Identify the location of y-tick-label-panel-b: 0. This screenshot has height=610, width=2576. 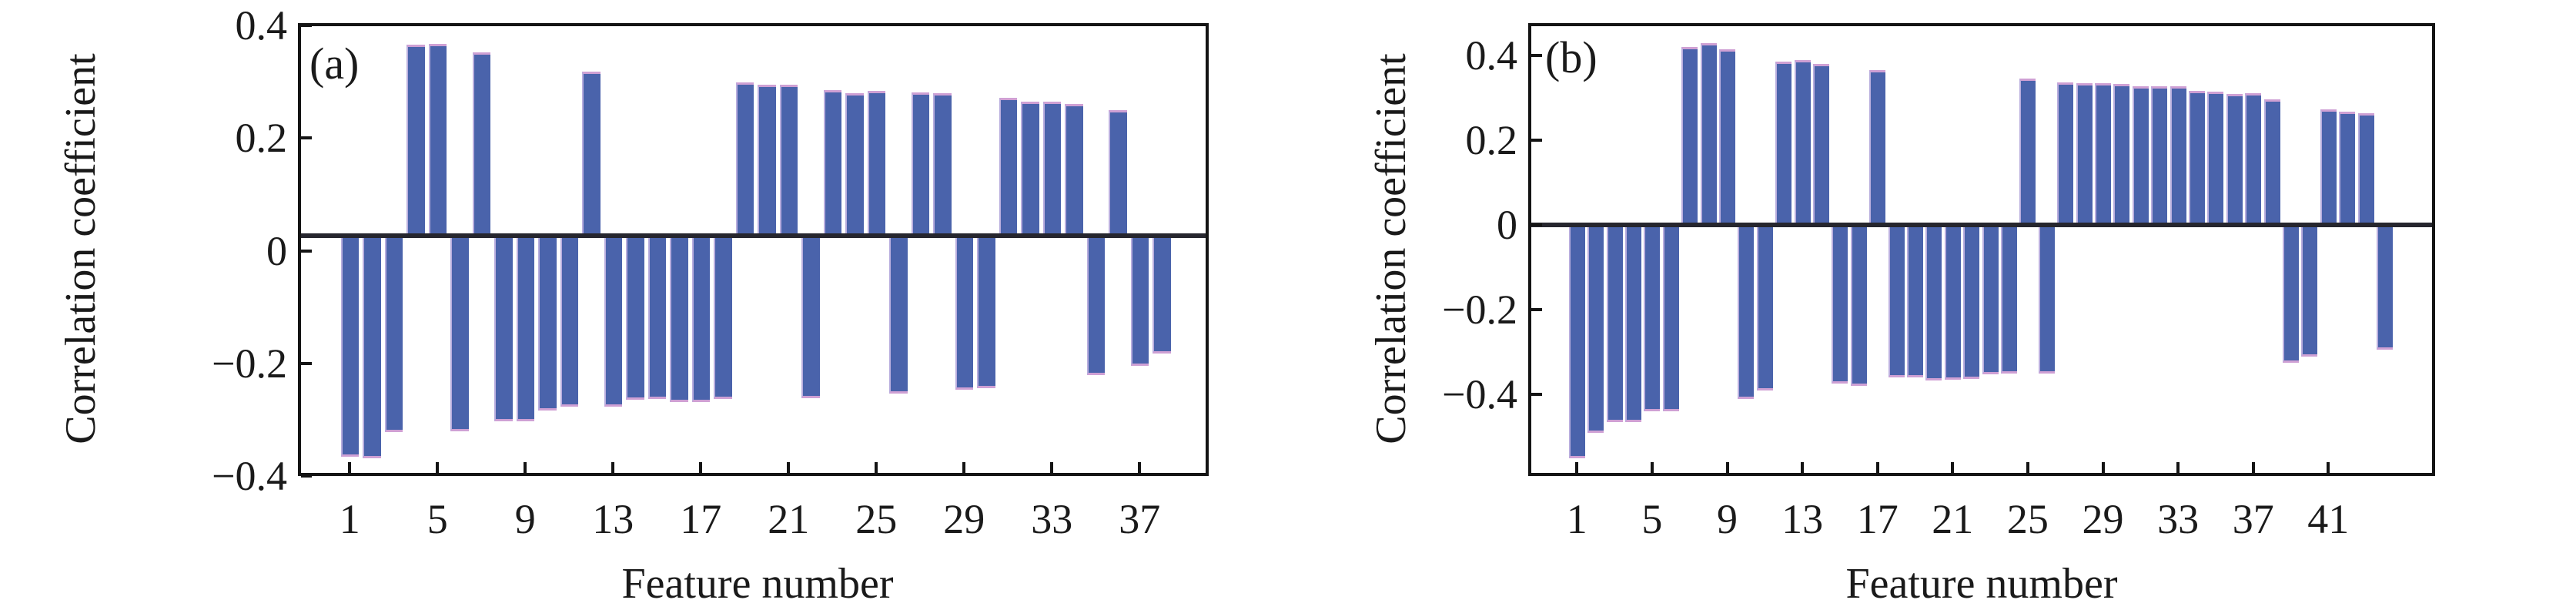
(1507, 225).